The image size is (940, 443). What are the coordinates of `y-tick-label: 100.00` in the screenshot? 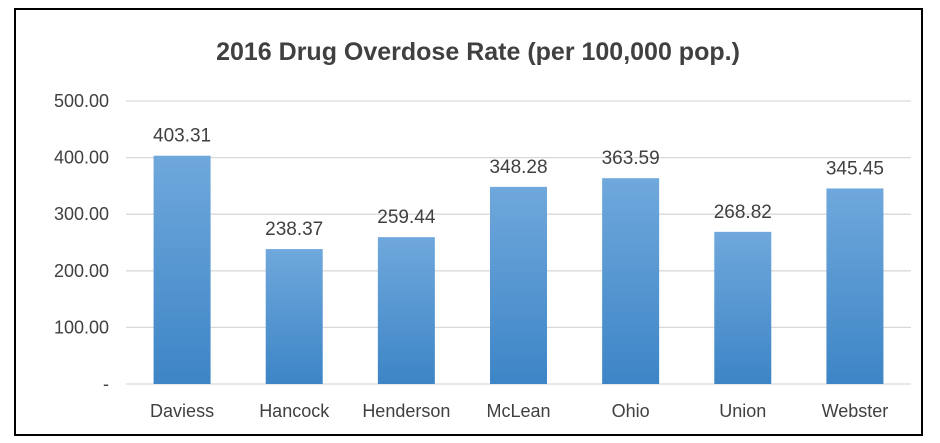 It's located at (81, 327).